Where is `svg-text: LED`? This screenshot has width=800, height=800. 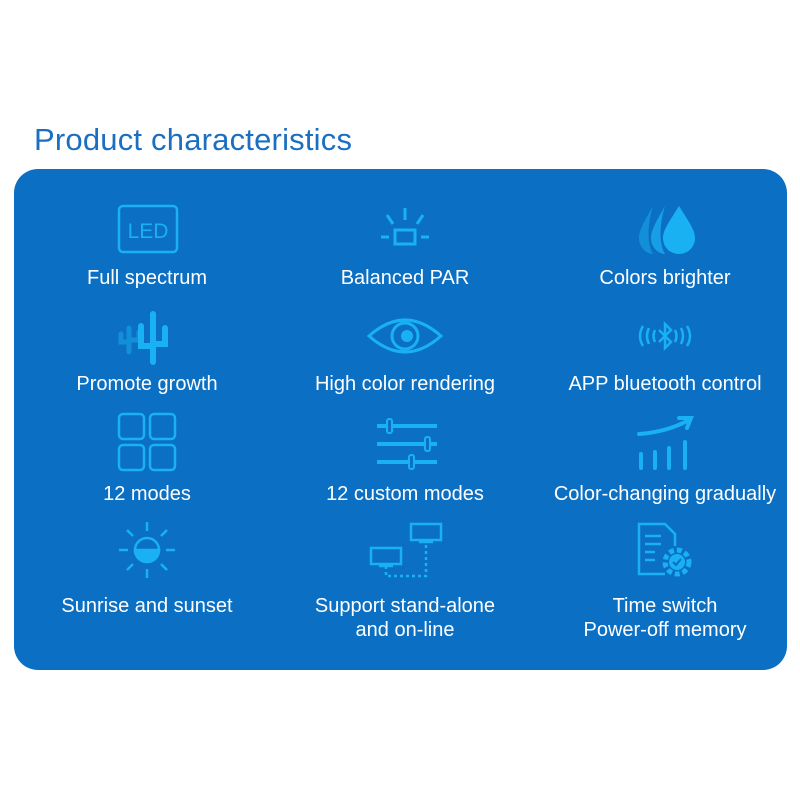 svg-text: LED is located at coordinates (148, 231).